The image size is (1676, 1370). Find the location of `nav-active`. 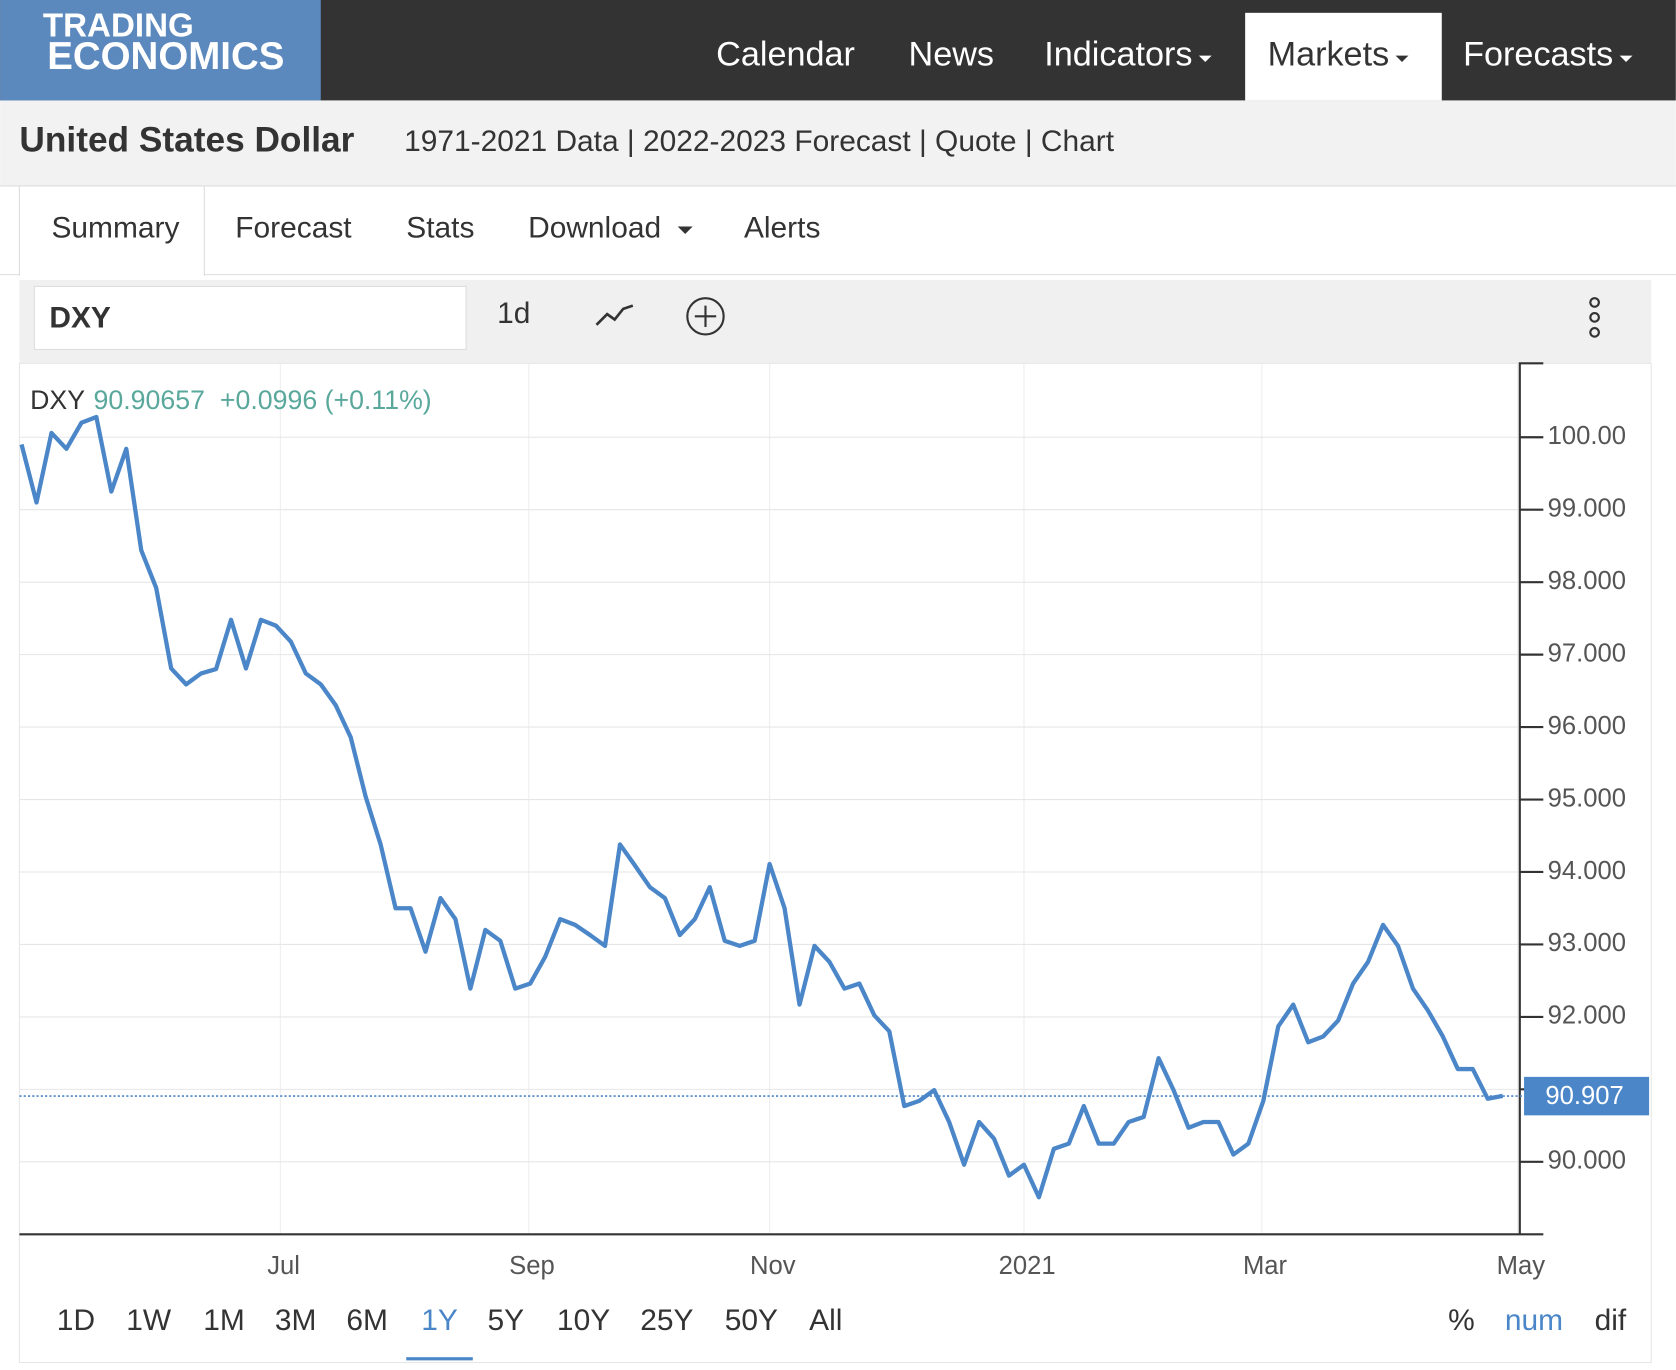

nav-active is located at coordinates (1343, 56).